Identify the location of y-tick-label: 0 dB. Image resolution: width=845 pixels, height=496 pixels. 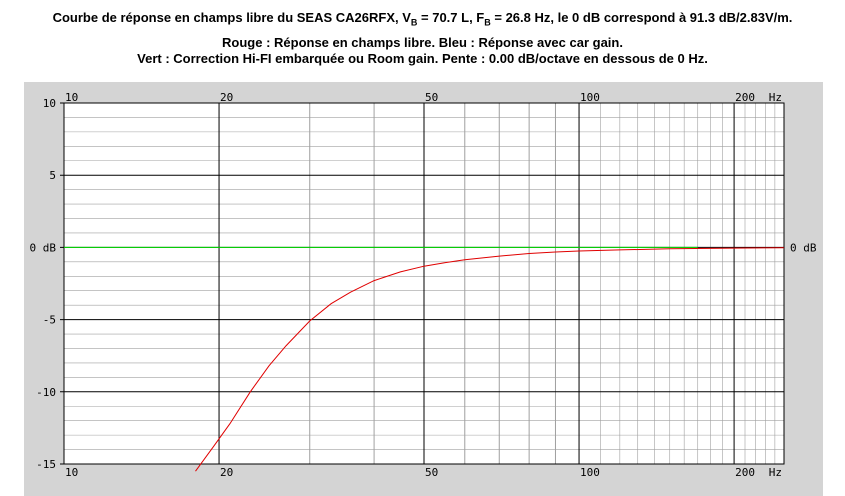
(43, 247).